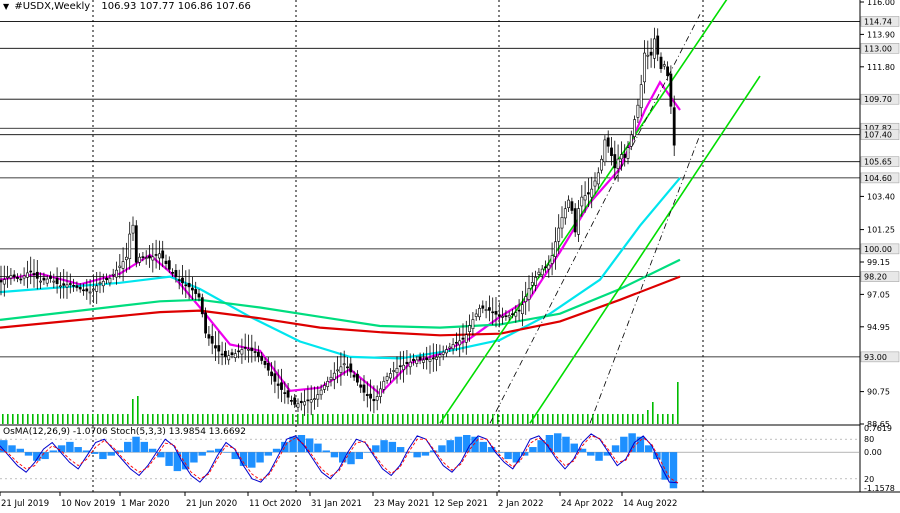  What do you see at coordinates (275, 504) in the screenshot?
I see `time-tick-label: 11 Oct 2020` at bounding box center [275, 504].